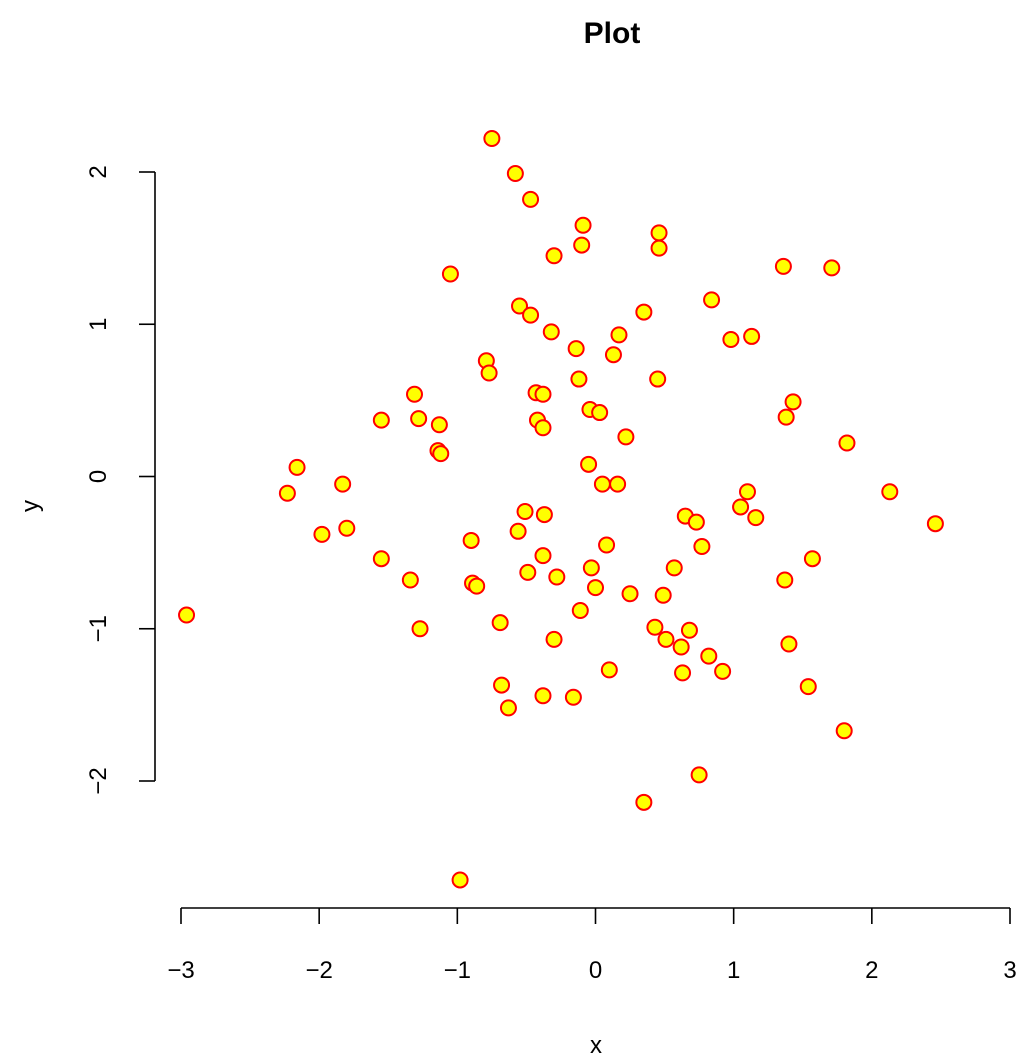 Image resolution: width=1022 pixels, height=1061 pixels. What do you see at coordinates (595, 970) in the screenshot?
I see `x-tick-label: 0` at bounding box center [595, 970].